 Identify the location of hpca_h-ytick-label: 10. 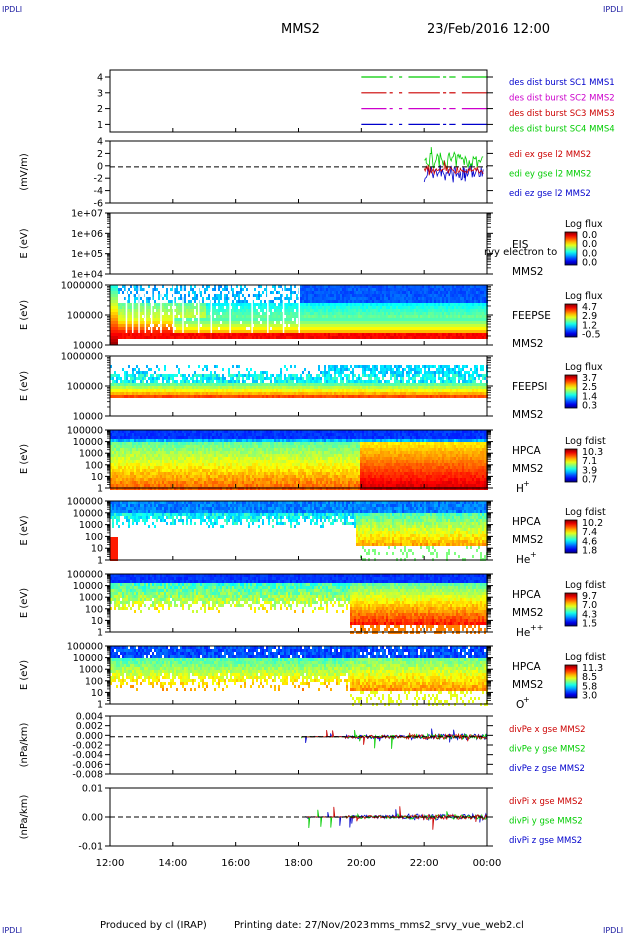
(97, 477).